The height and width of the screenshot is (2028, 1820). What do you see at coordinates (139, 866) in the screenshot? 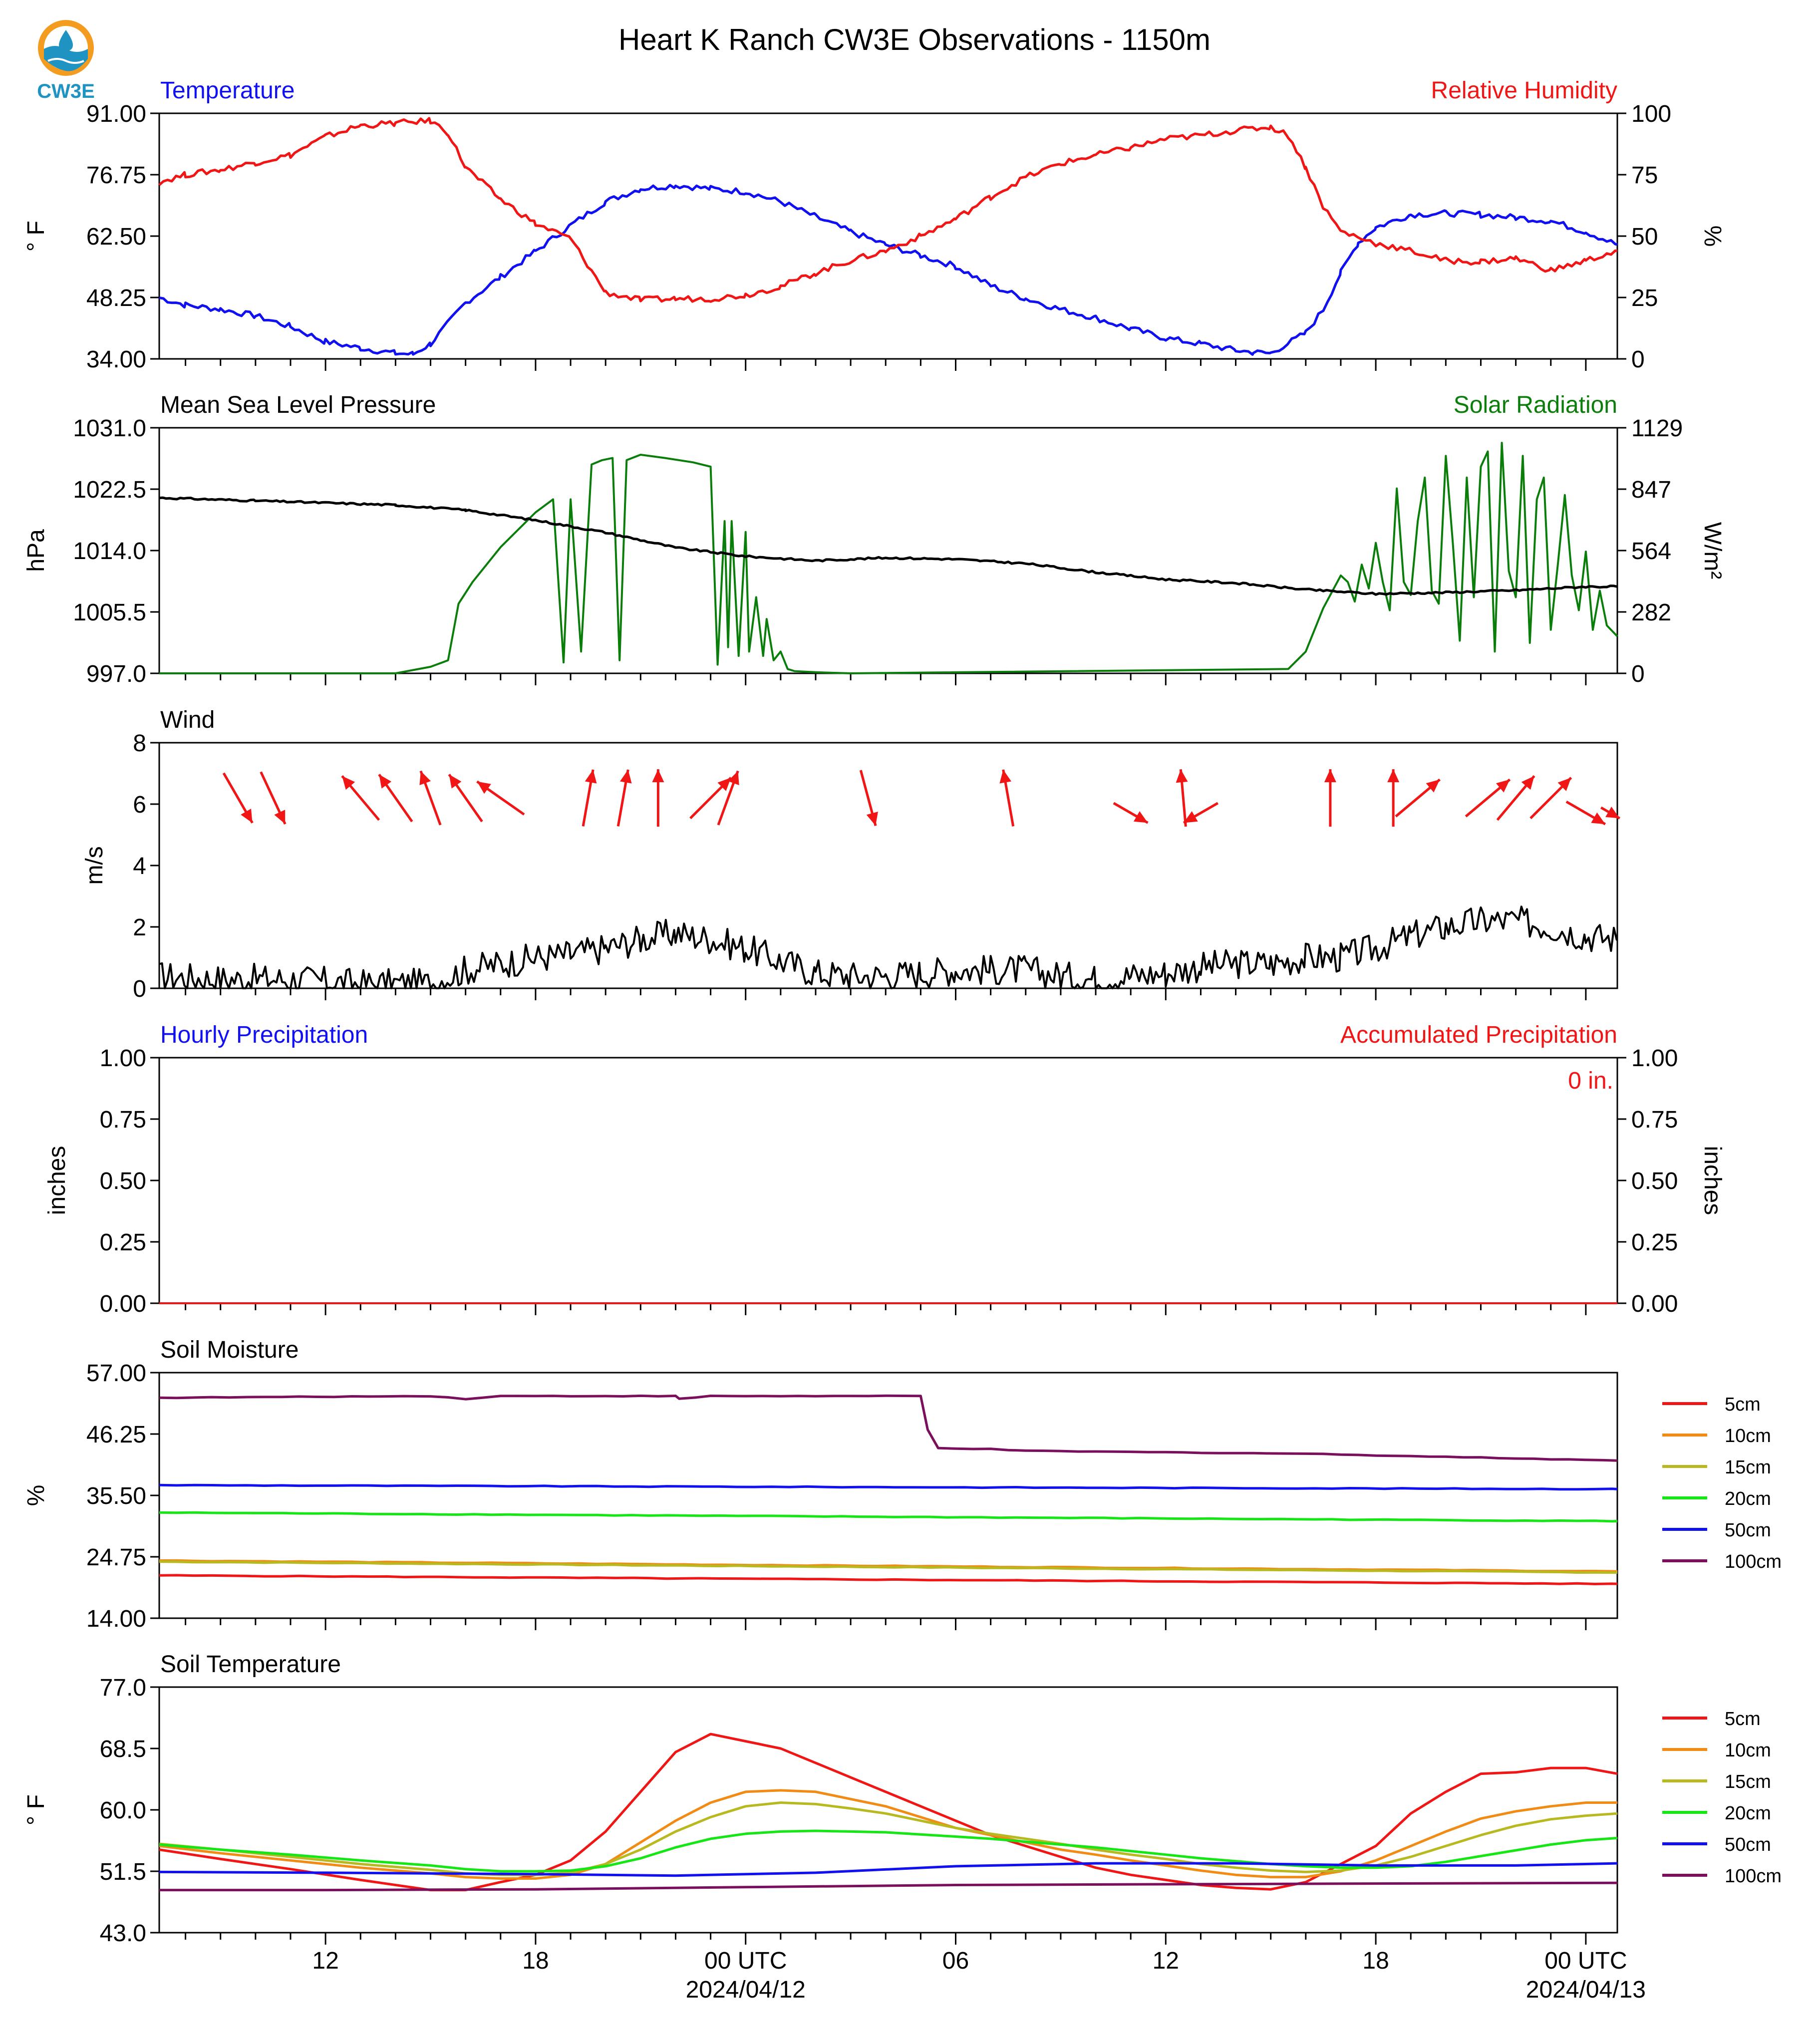
I see `y-tick-label: 4` at bounding box center [139, 866].